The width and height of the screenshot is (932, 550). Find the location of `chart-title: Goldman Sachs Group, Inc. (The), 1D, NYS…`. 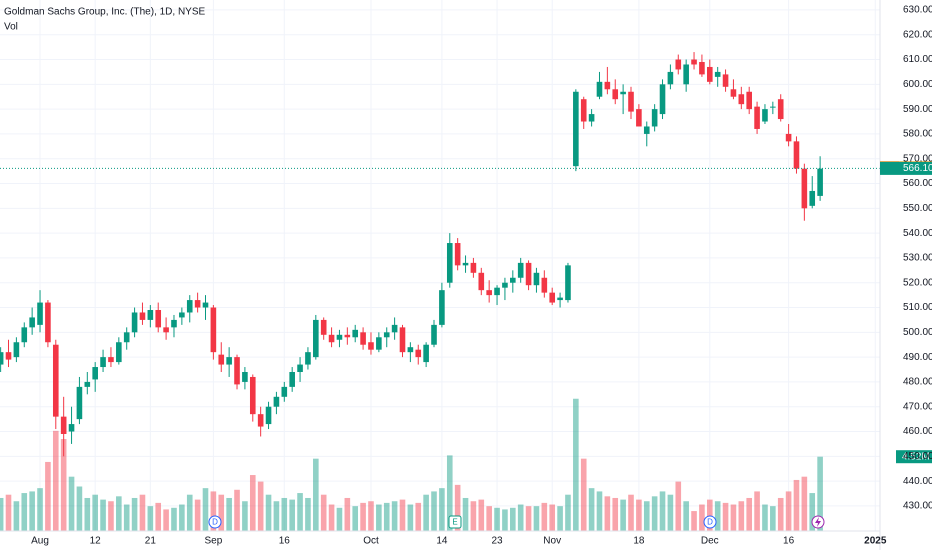

chart-title: Goldman Sachs Group, Inc. (The), 1D, NYS… is located at coordinates (105, 12).